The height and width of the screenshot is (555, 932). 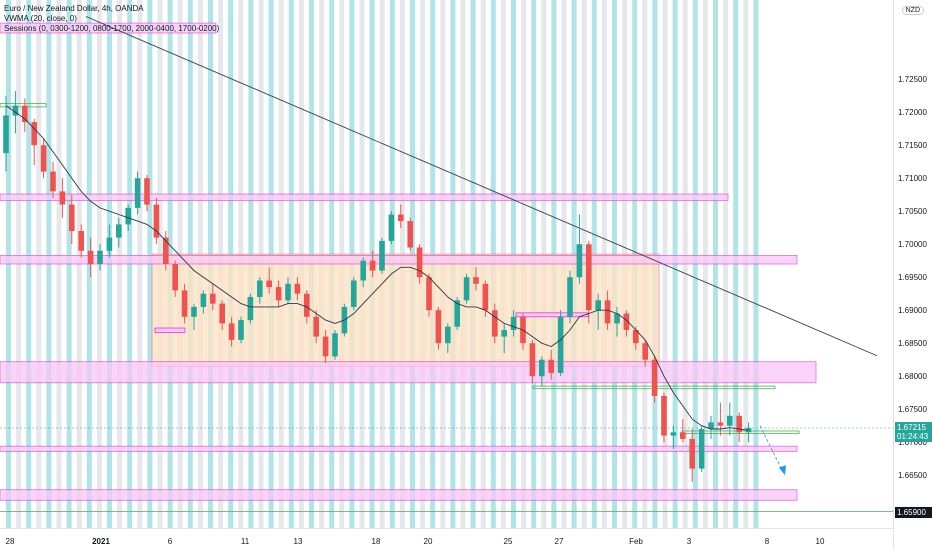 I want to click on price-tick-label: 1.66500, so click(x=912, y=475).